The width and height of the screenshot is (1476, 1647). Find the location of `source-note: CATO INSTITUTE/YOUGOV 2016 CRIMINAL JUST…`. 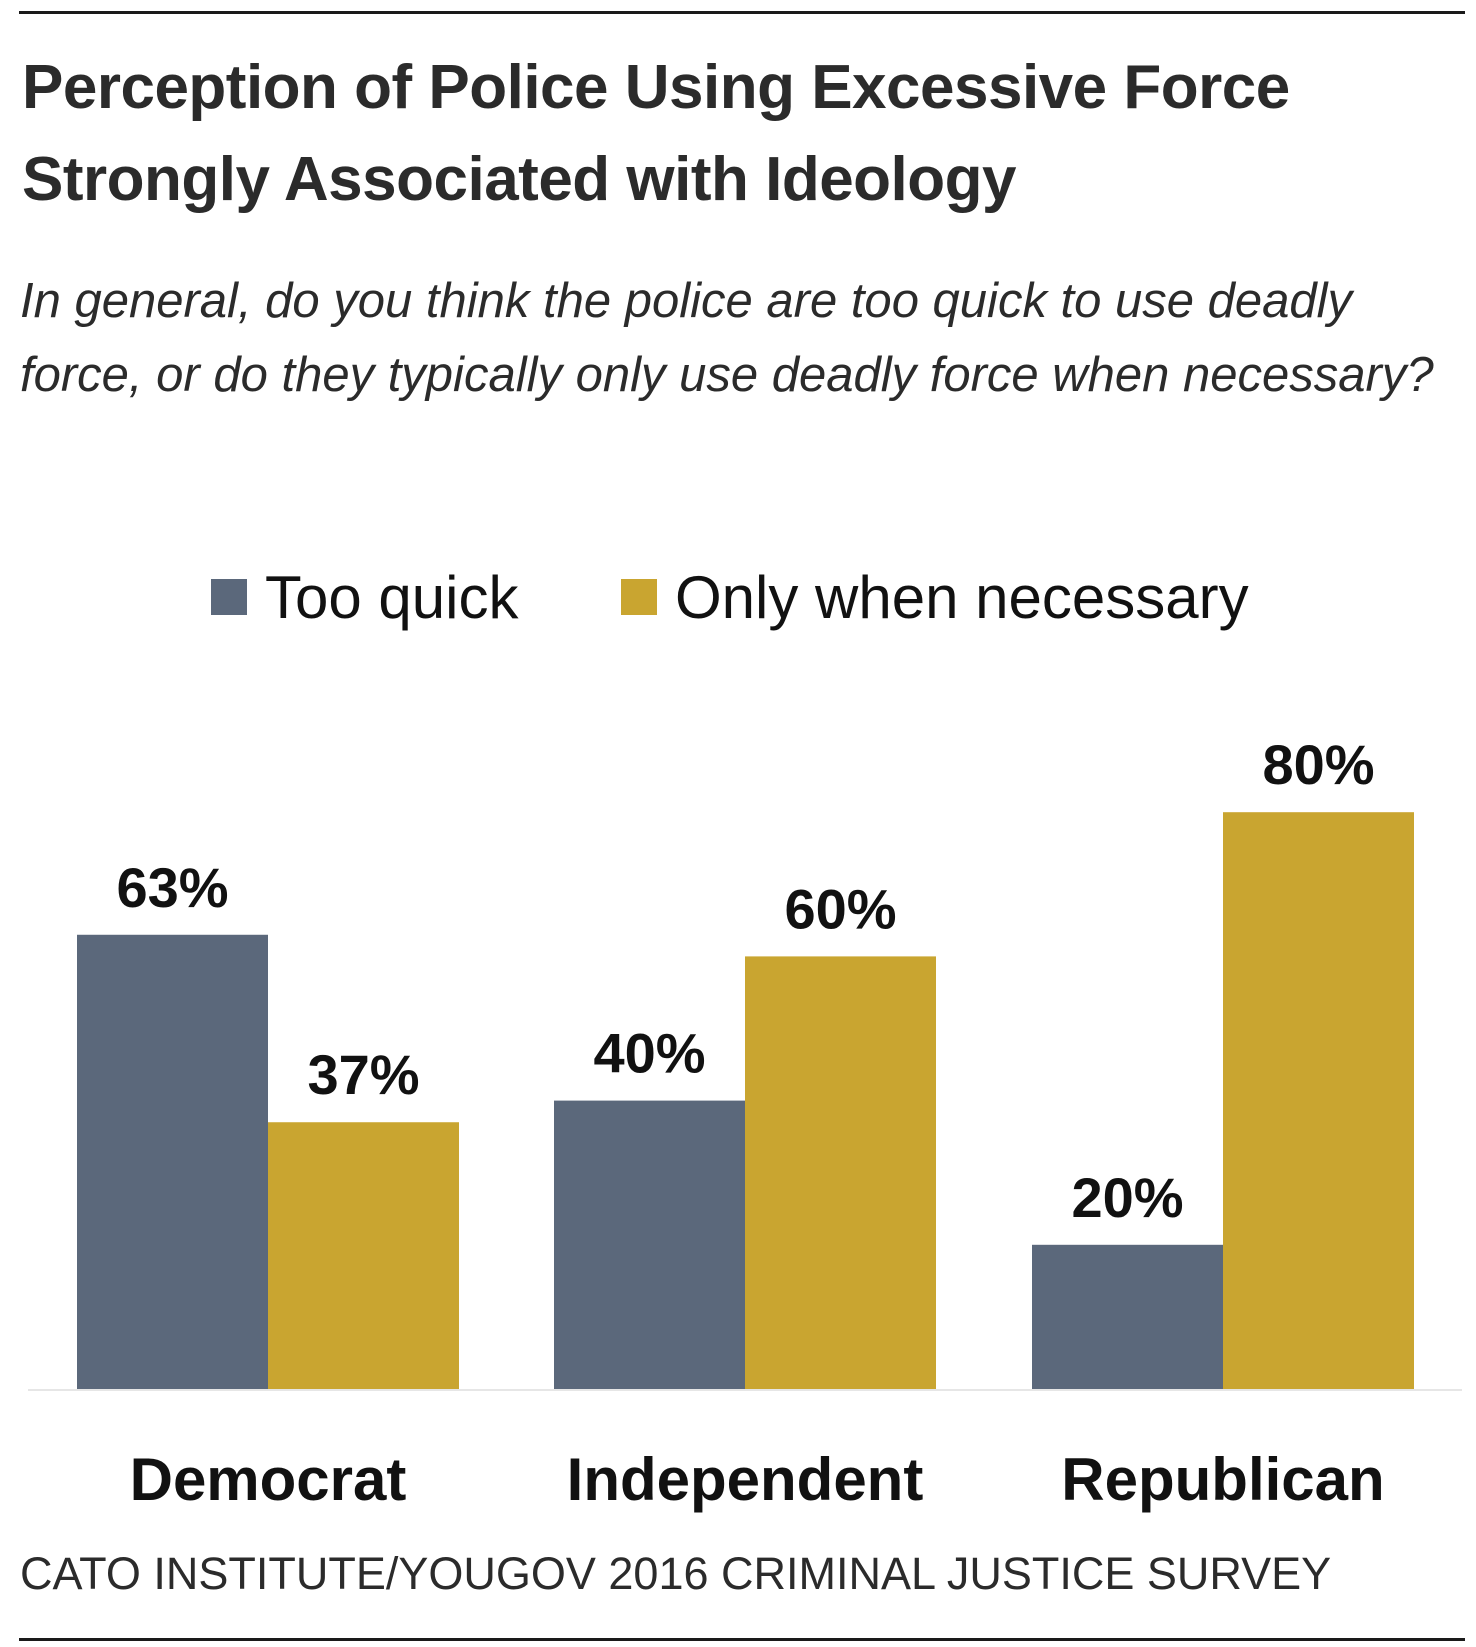

source-note: CATO INSTITUTE/YOUGOV 2016 CRIMINAL JUST… is located at coordinates (676, 1573).